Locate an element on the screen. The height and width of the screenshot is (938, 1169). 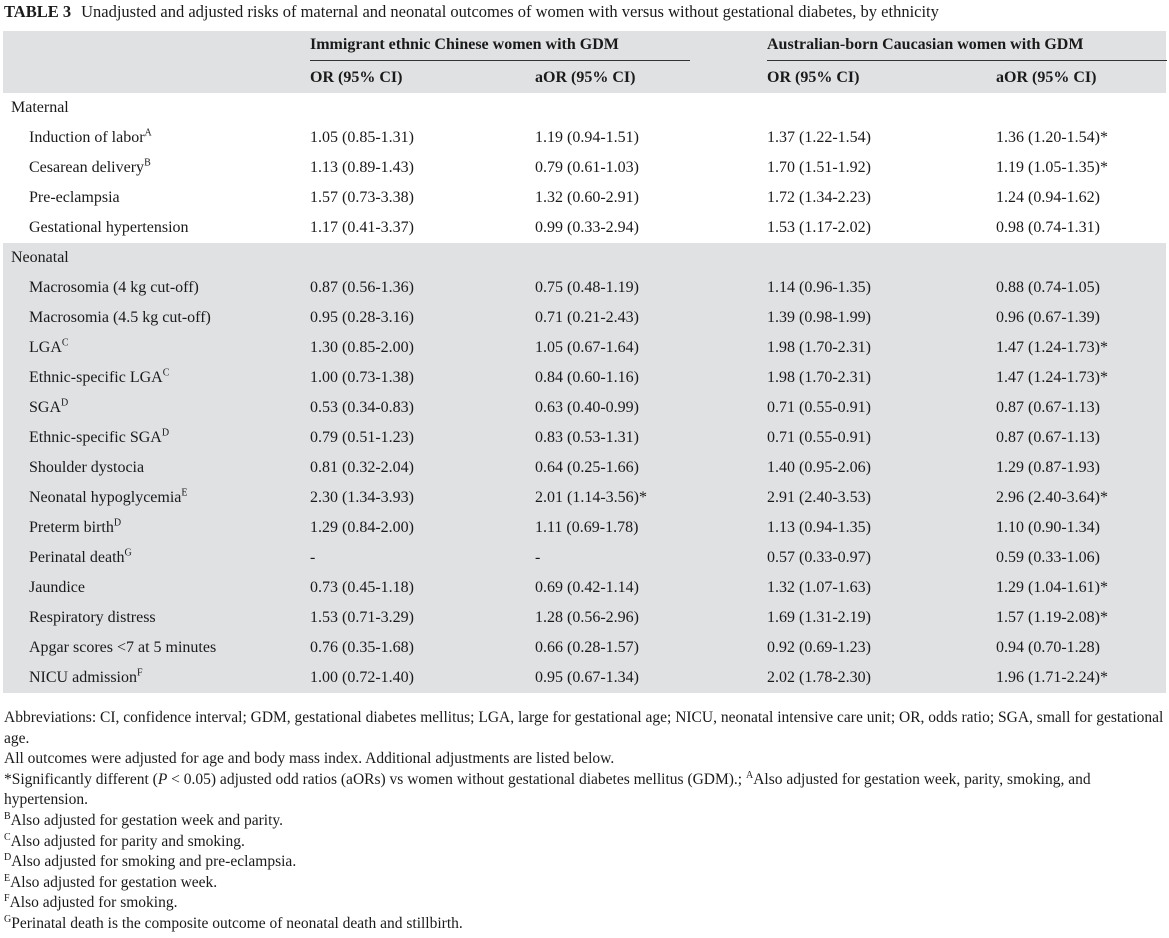
section-label-neonatal: Neonatal is located at coordinates (584, 258).